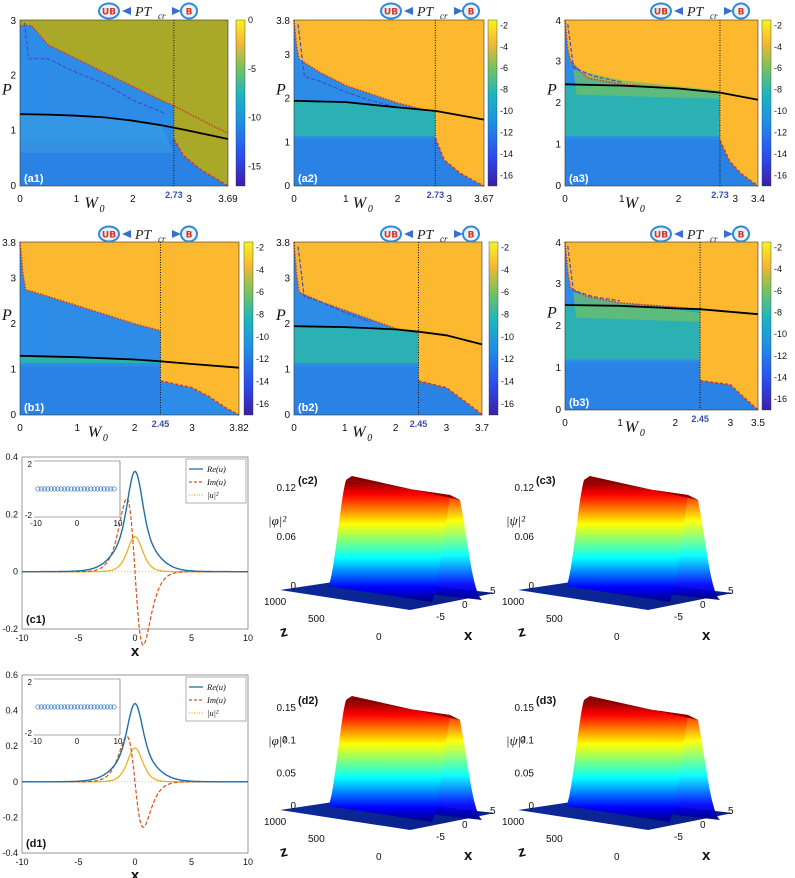 The width and height of the screenshot is (795, 878). I want to click on x-tick-label: 2.45, so click(161, 424).